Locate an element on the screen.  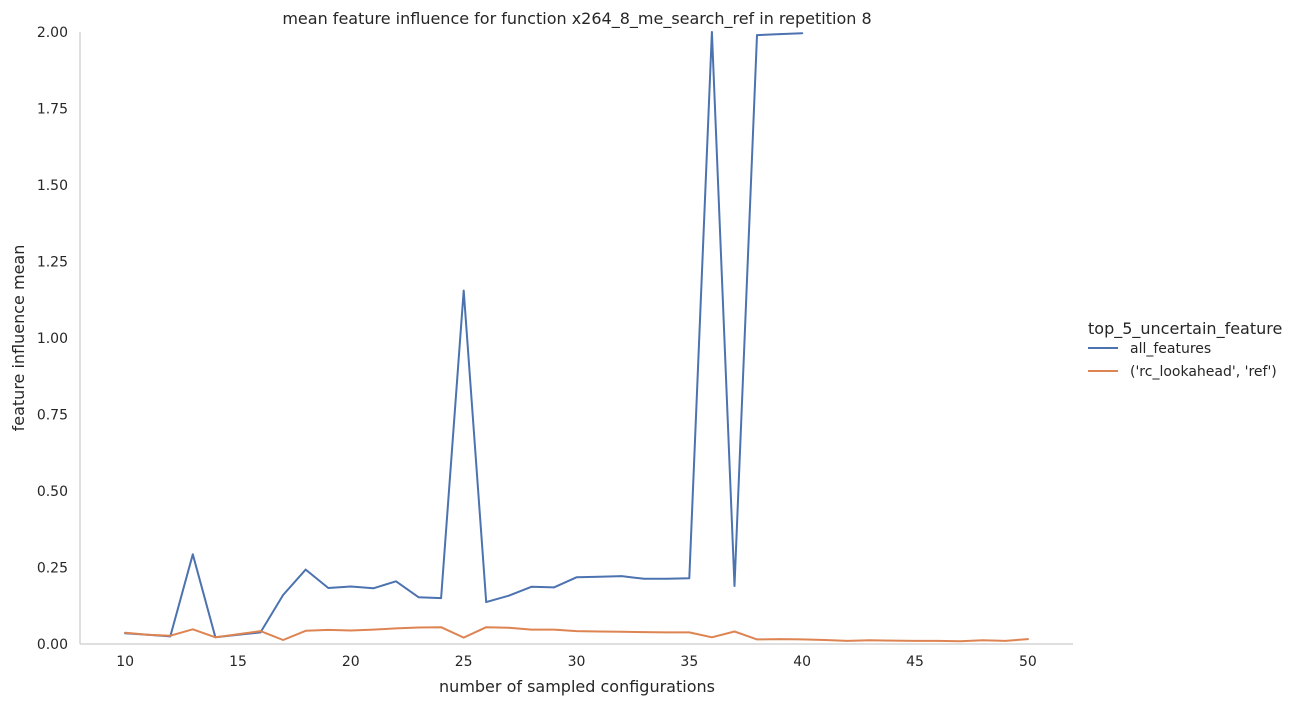
series-line-rc-lookahead-ref is located at coordinates (576, 634).